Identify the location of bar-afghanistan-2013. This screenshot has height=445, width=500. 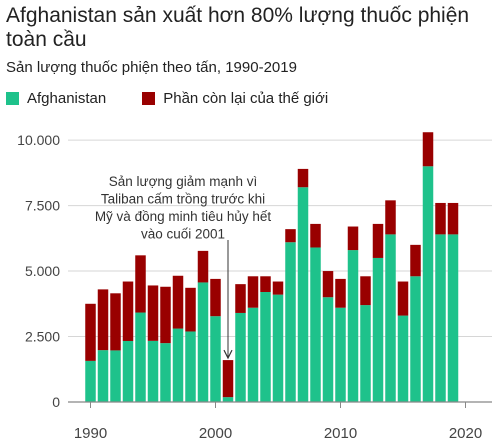
(378, 329).